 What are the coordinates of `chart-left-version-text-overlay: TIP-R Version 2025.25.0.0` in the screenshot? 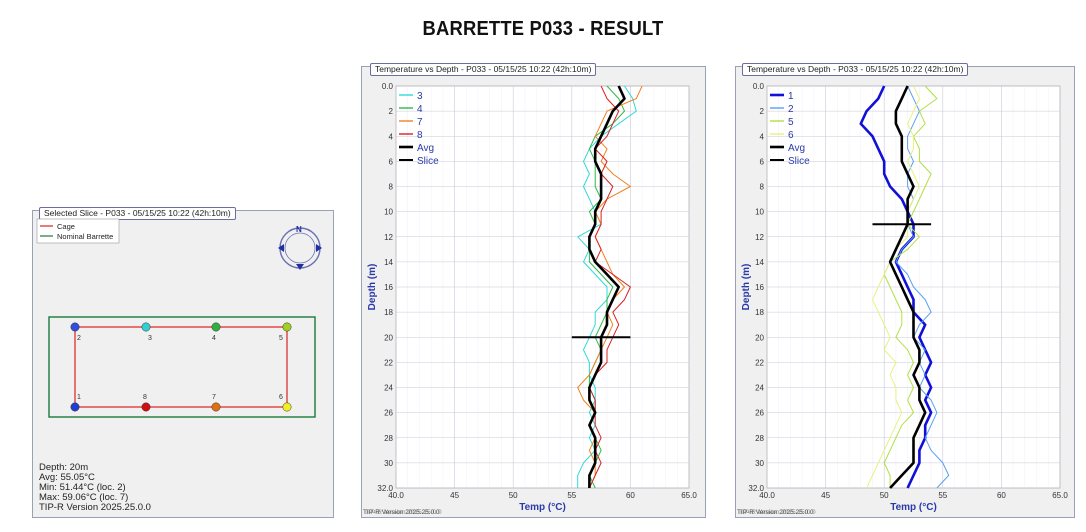 It's located at (403, 512).